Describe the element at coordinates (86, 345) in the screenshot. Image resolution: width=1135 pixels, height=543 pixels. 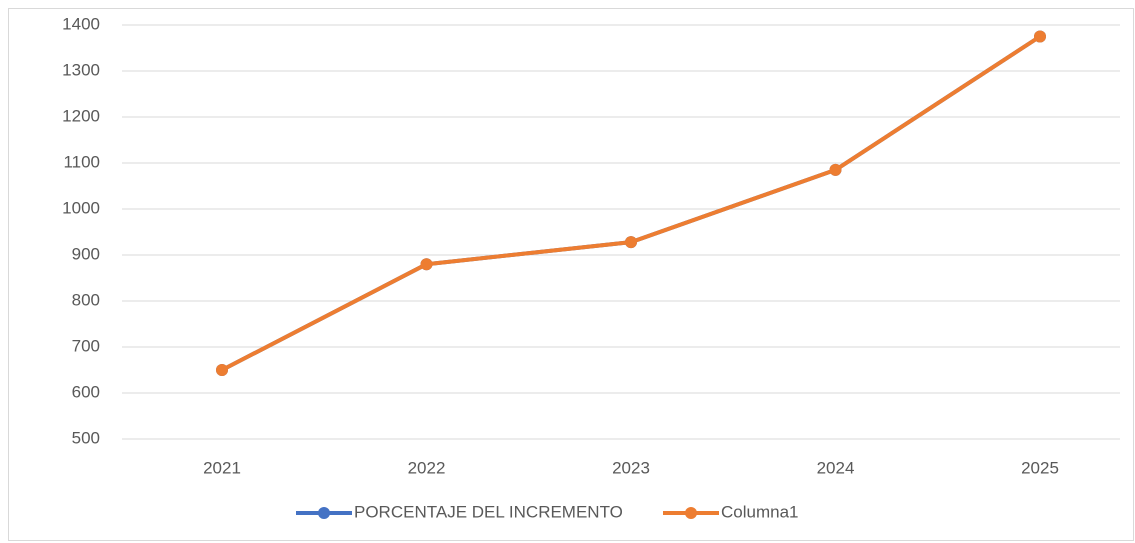
I see `y-tick-label: 700` at that location.